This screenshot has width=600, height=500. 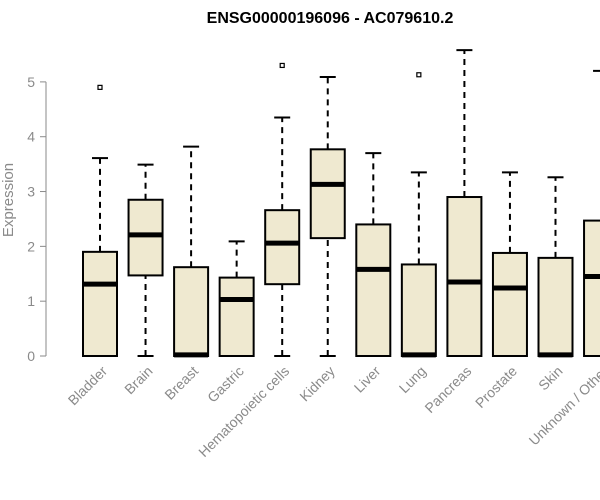 What do you see at coordinates (138, 380) in the screenshot?
I see `x-tick-label-brain: Brain` at bounding box center [138, 380].